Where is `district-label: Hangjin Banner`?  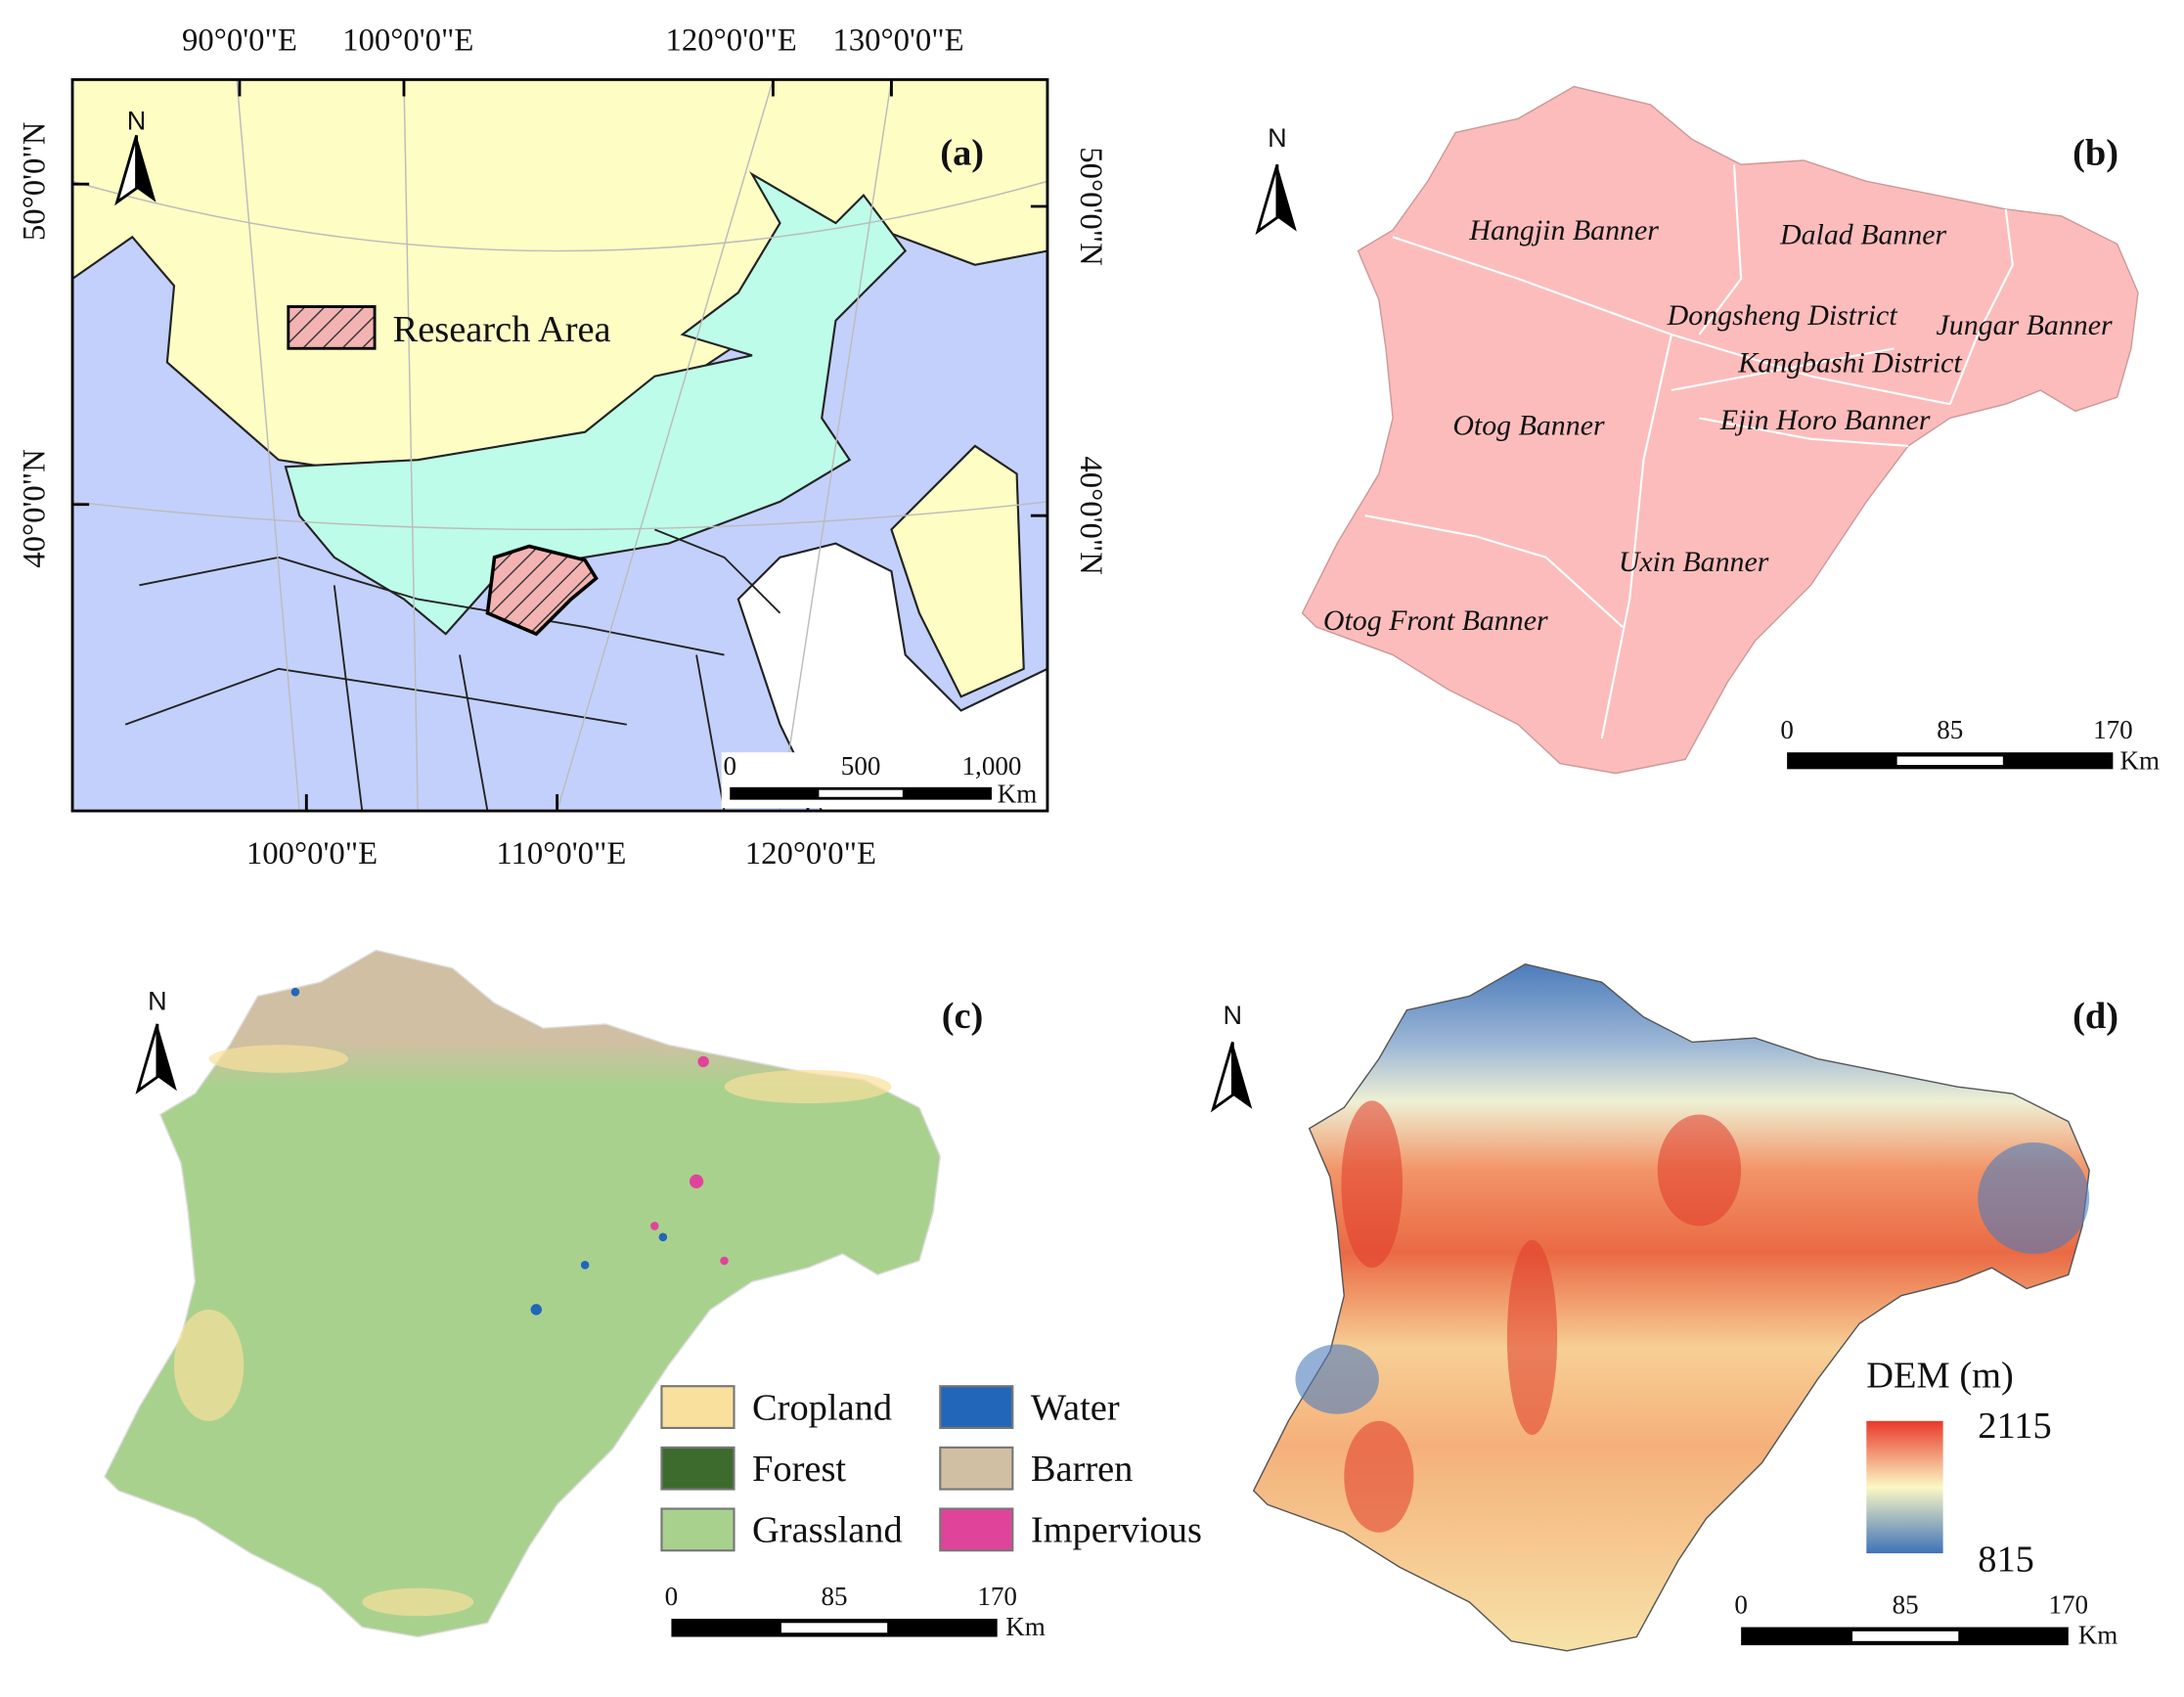
district-label: Hangjin Banner is located at coordinates (1563, 230).